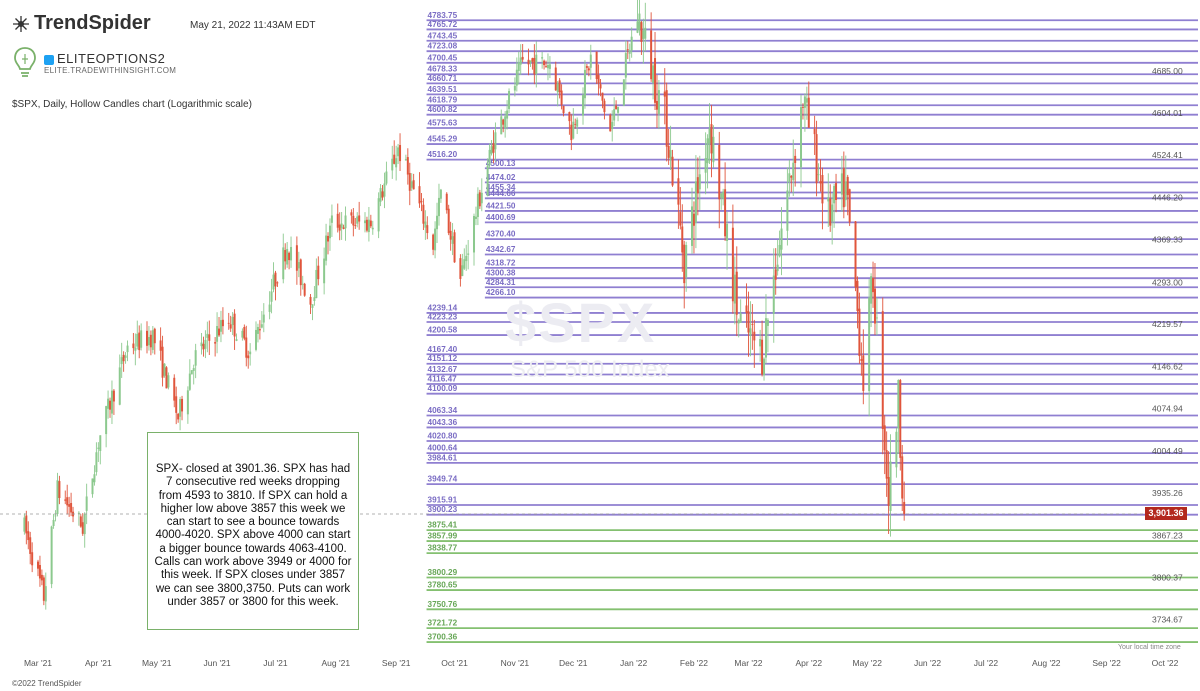 The width and height of the screenshot is (1200, 691). What do you see at coordinates (443, 122) in the screenshot?
I see `resistance-level-label-10: 4575.63` at bounding box center [443, 122].